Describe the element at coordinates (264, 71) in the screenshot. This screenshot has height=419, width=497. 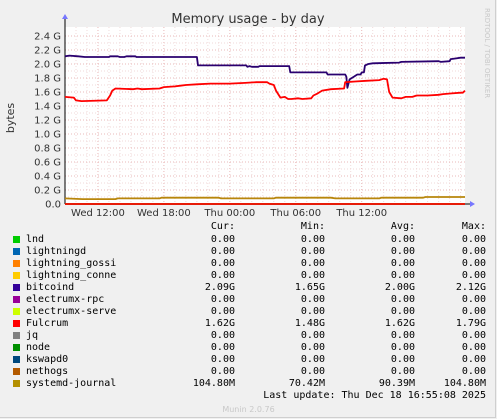
I see `series-line-bitcoind` at that location.